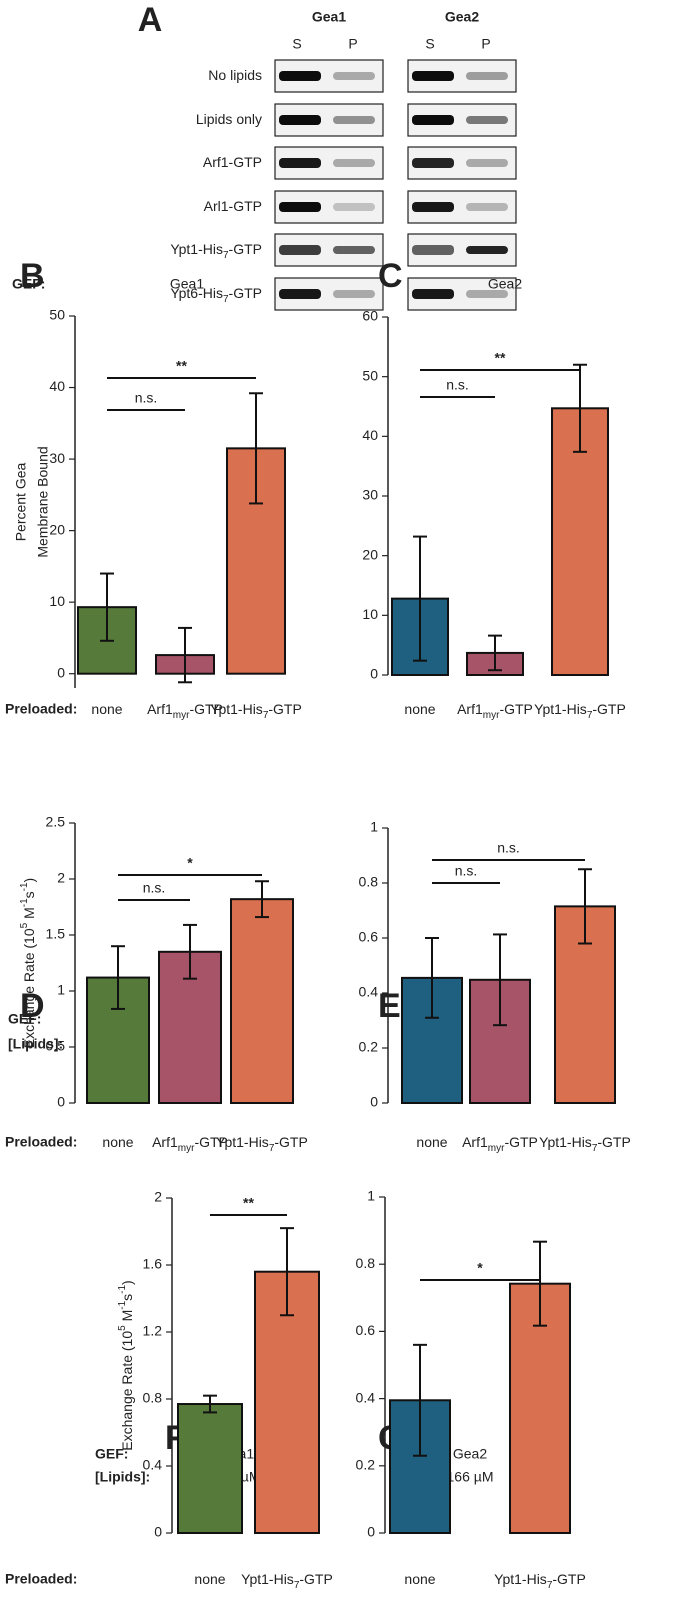  What do you see at coordinates (485, 44) in the screenshot?
I see `lane-label: P` at bounding box center [485, 44].